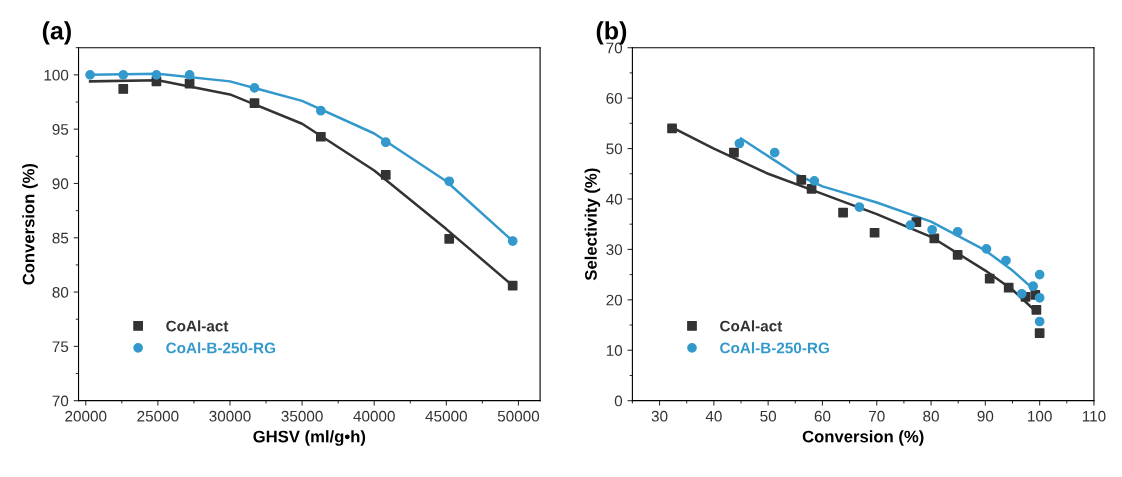 Image resolution: width=1122 pixels, height=477 pixels. Describe the element at coordinates (60, 184) in the screenshot. I see `y-tick-label: 90` at that location.